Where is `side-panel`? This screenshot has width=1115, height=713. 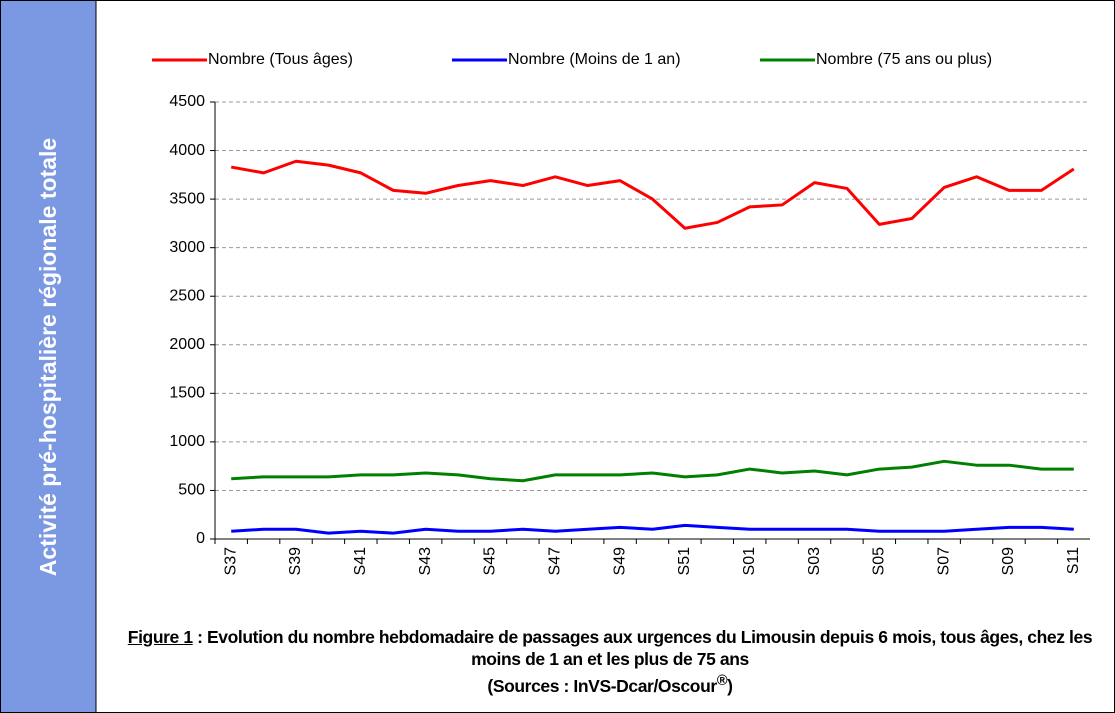
side-panel is located at coordinates (48, 356).